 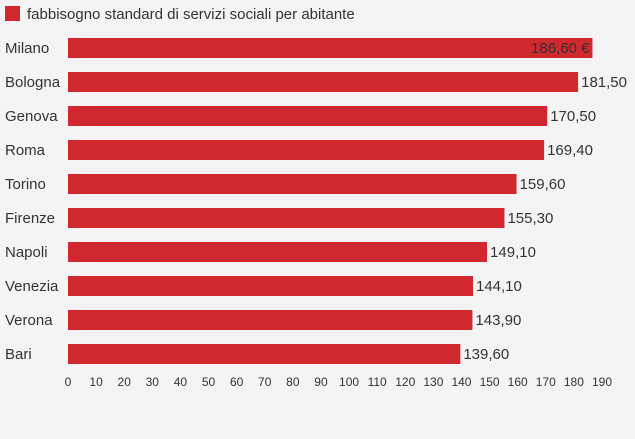 What do you see at coordinates (209, 382) in the screenshot?
I see `x-tick-label: 50` at bounding box center [209, 382].